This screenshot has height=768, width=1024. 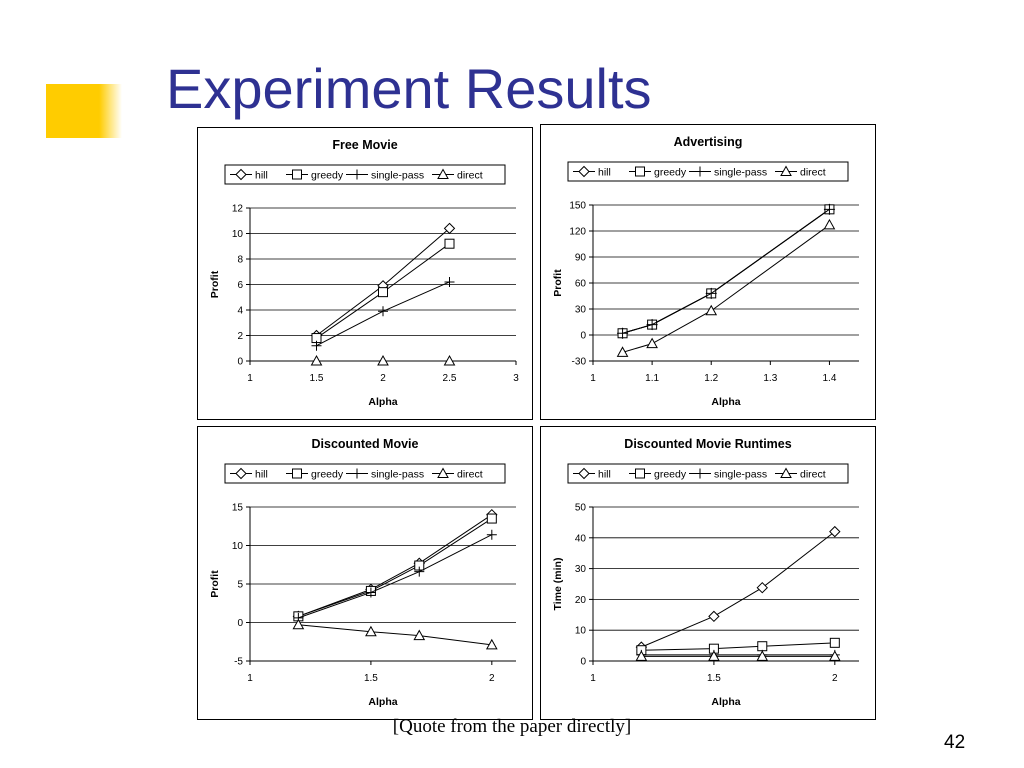 I want to click on advertising-legend-single-pass-label: single-pass, so click(x=740, y=173).